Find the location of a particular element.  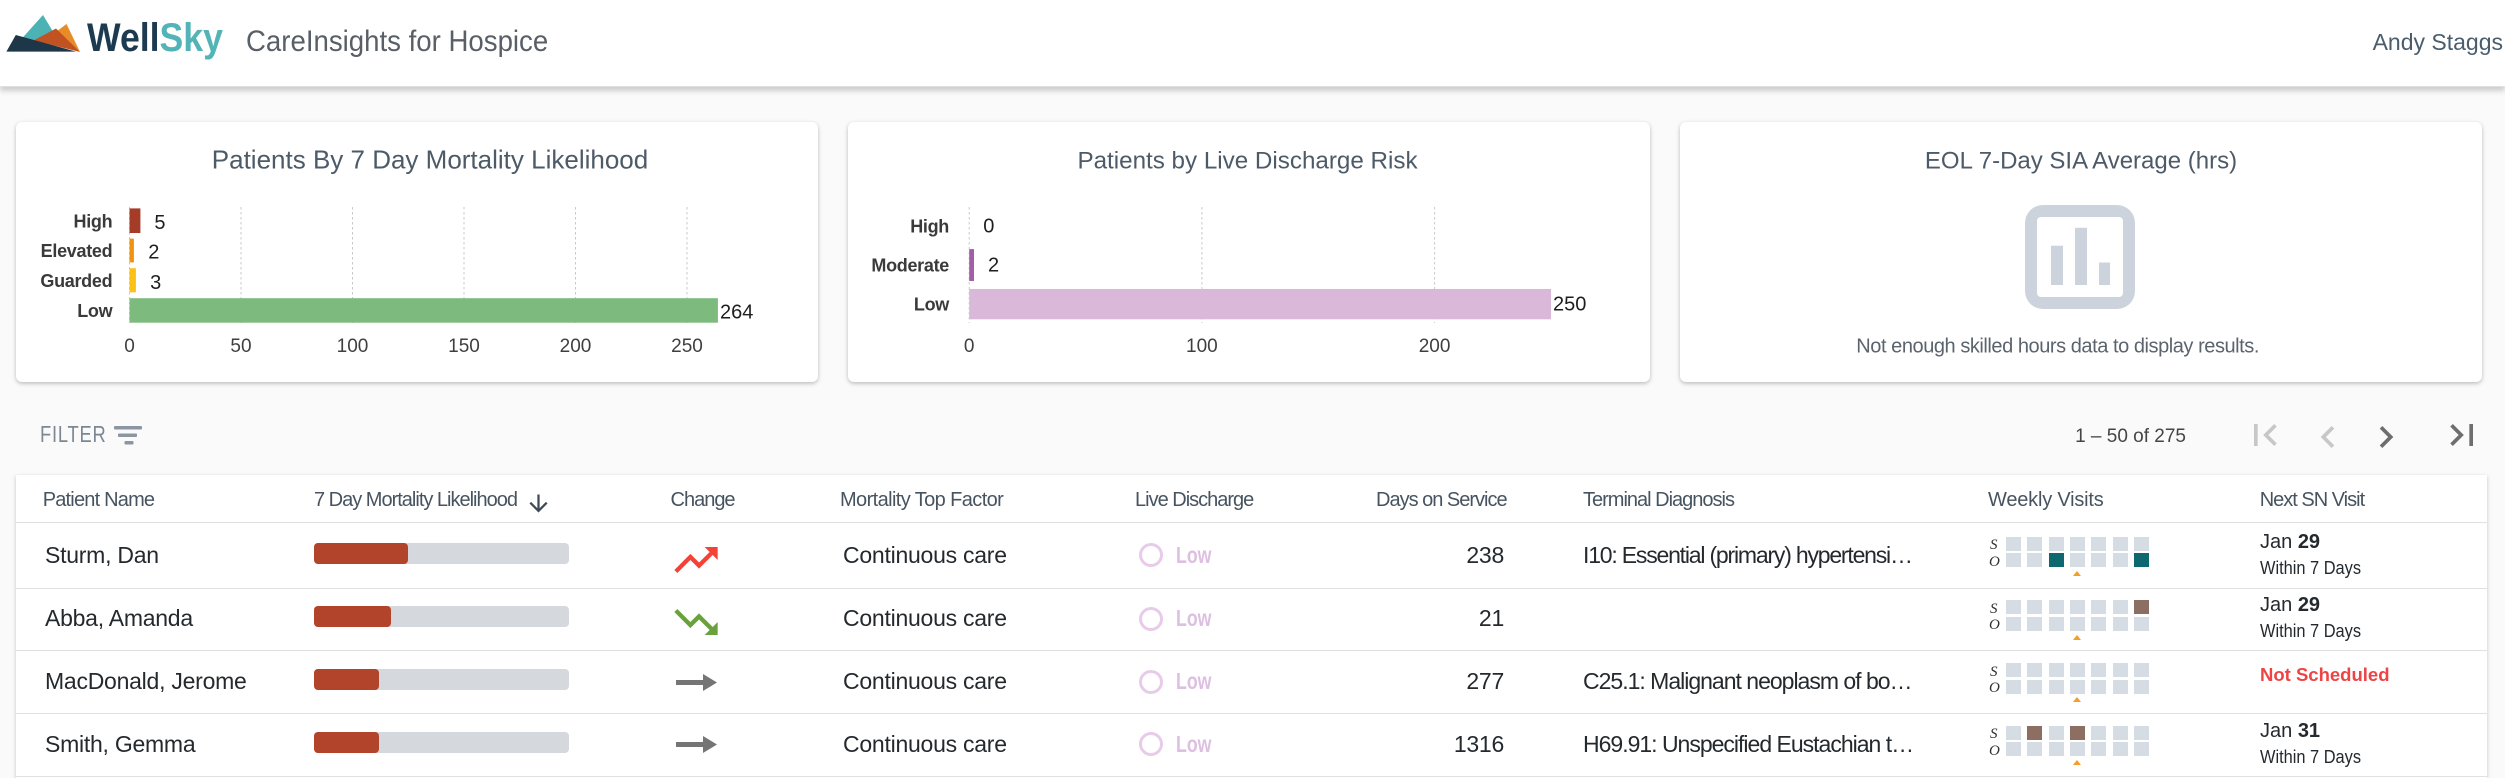

svg-text: 264 is located at coordinates (736, 313).